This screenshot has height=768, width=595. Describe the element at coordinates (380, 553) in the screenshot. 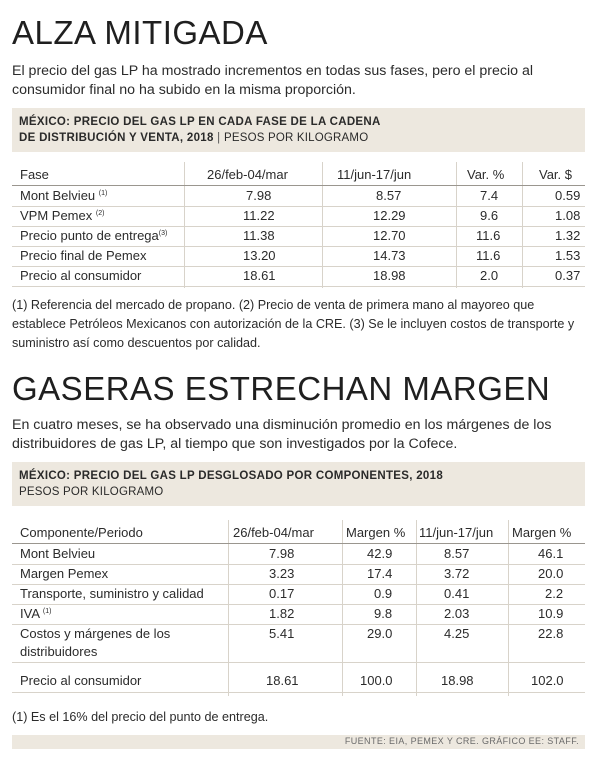

I see `cell-margin1: 42.9` at that location.